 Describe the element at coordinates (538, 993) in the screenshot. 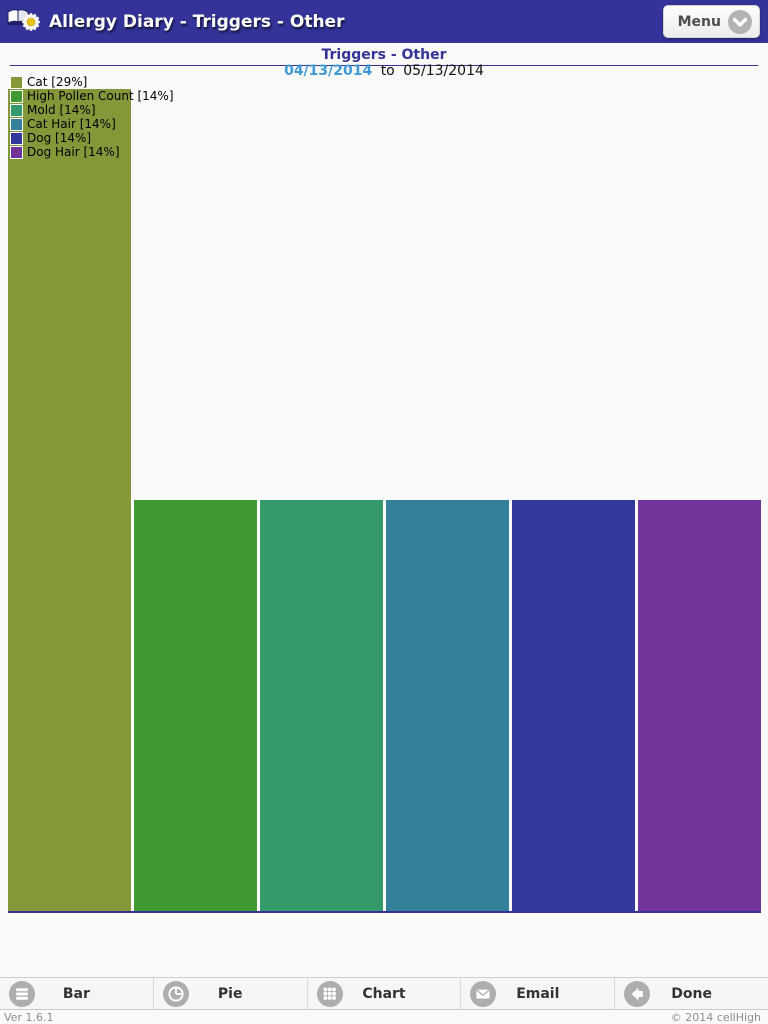

I see `toolbar-button-email: Email` at that location.